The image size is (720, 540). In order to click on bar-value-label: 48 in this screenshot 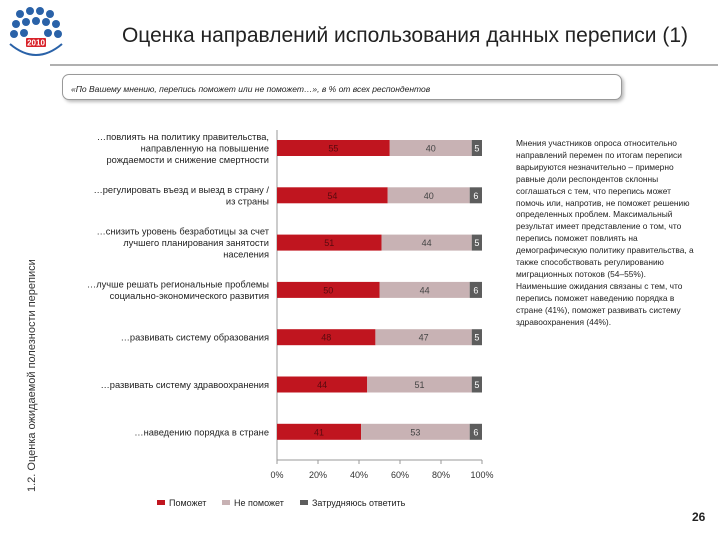, I will do `click(326, 338)`.